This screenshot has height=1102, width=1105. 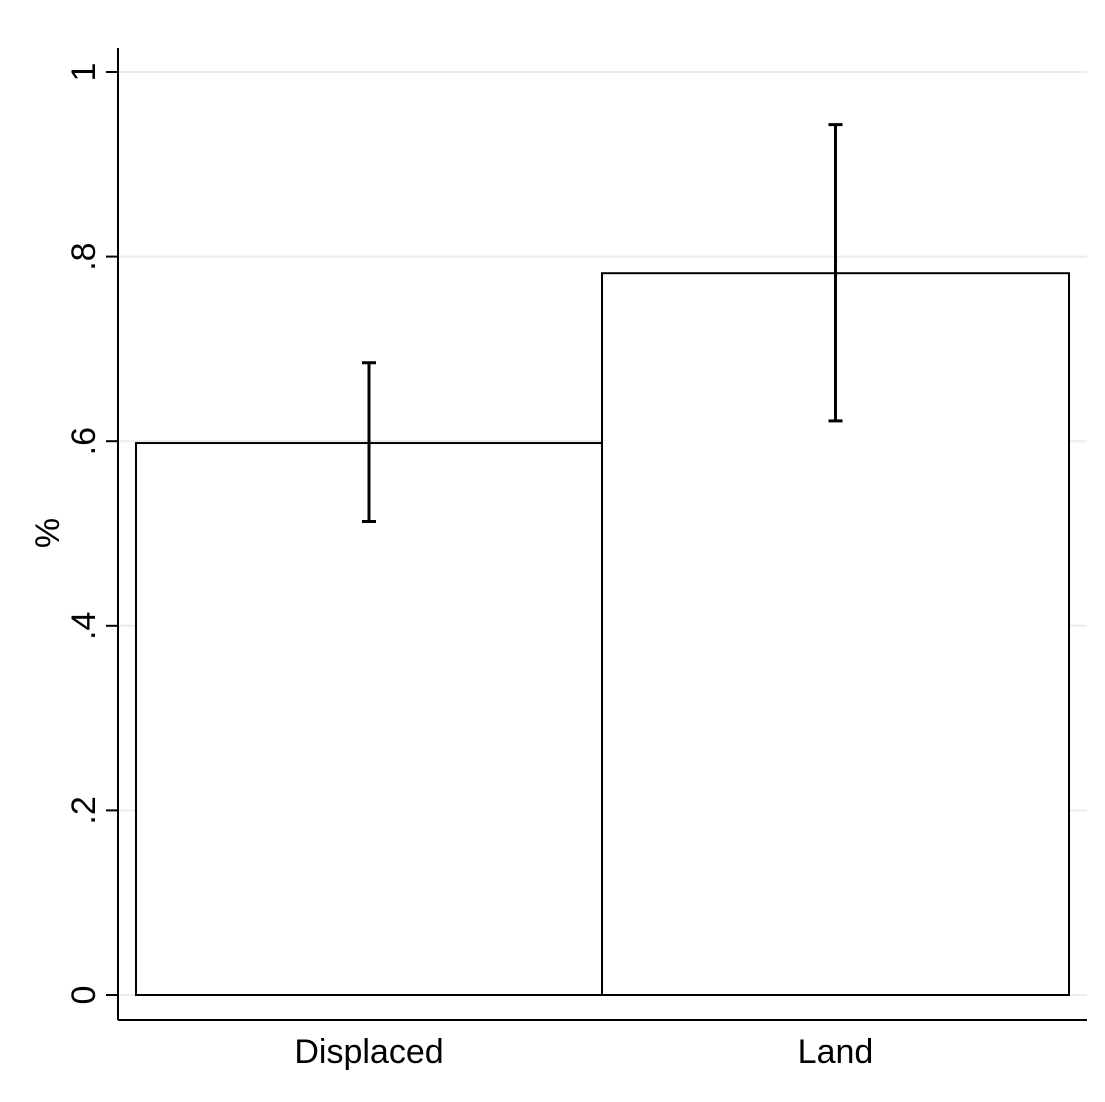 What do you see at coordinates (368, 1052) in the screenshot?
I see `x-category-label: Displaced` at bounding box center [368, 1052].